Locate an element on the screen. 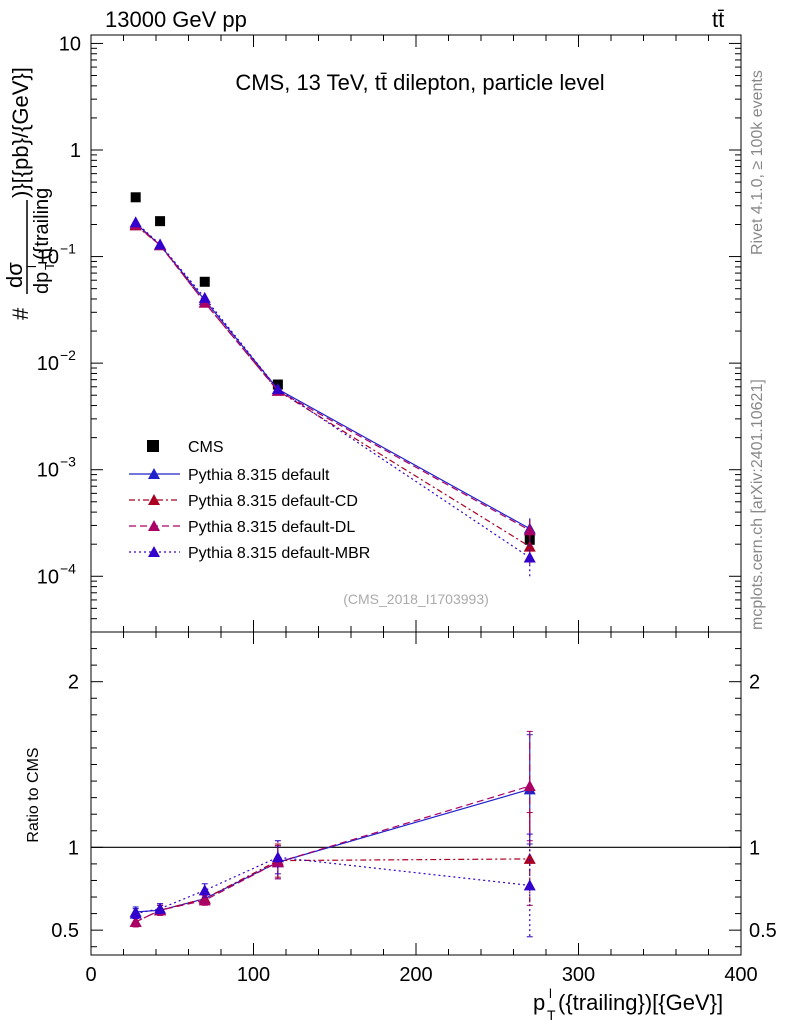 This screenshot has width=786, height=1024. ratio-y-tick-label: 1 is located at coordinates (73, 848).